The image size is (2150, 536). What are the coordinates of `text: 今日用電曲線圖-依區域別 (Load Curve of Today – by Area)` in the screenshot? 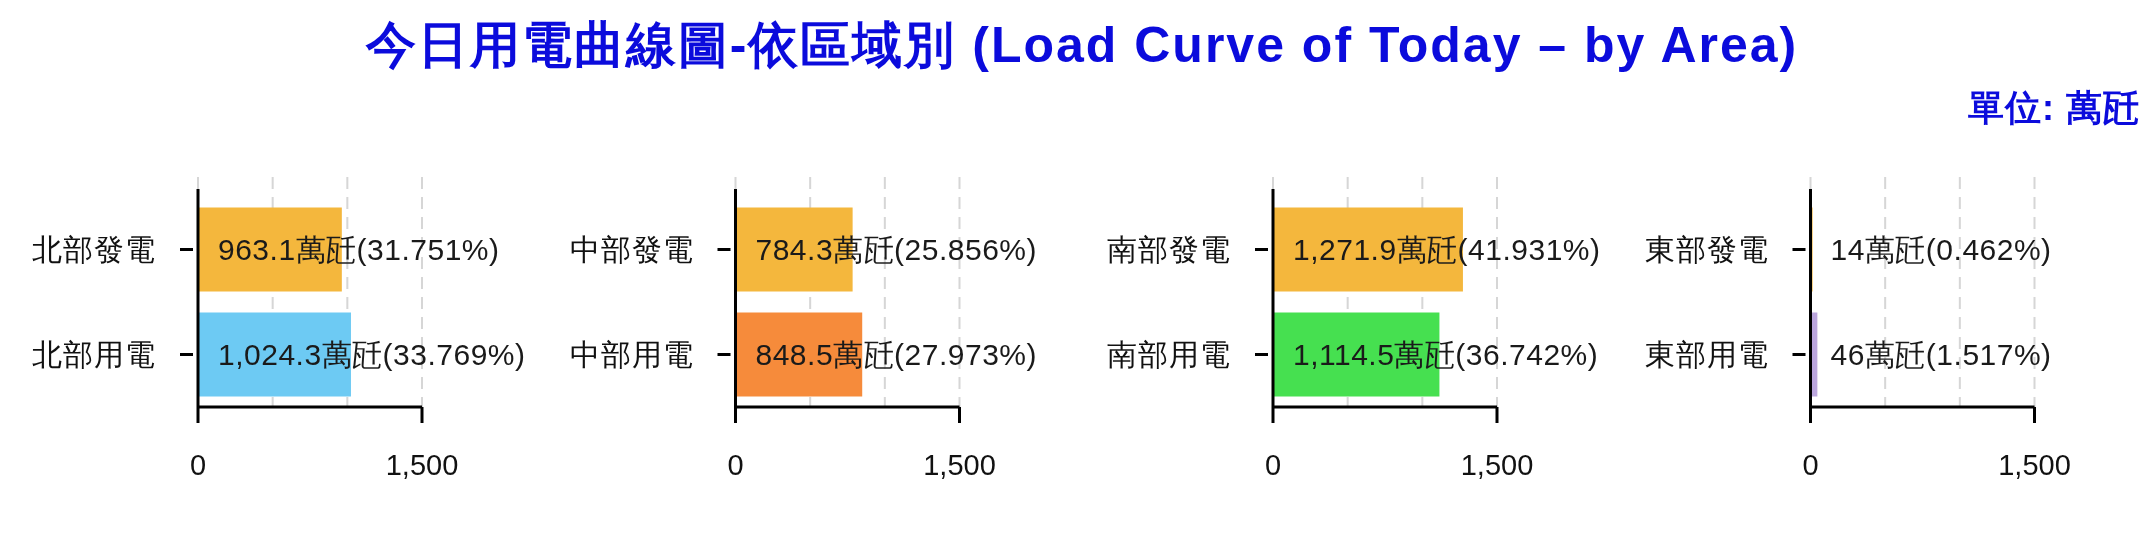 It's located at (1081, 45).